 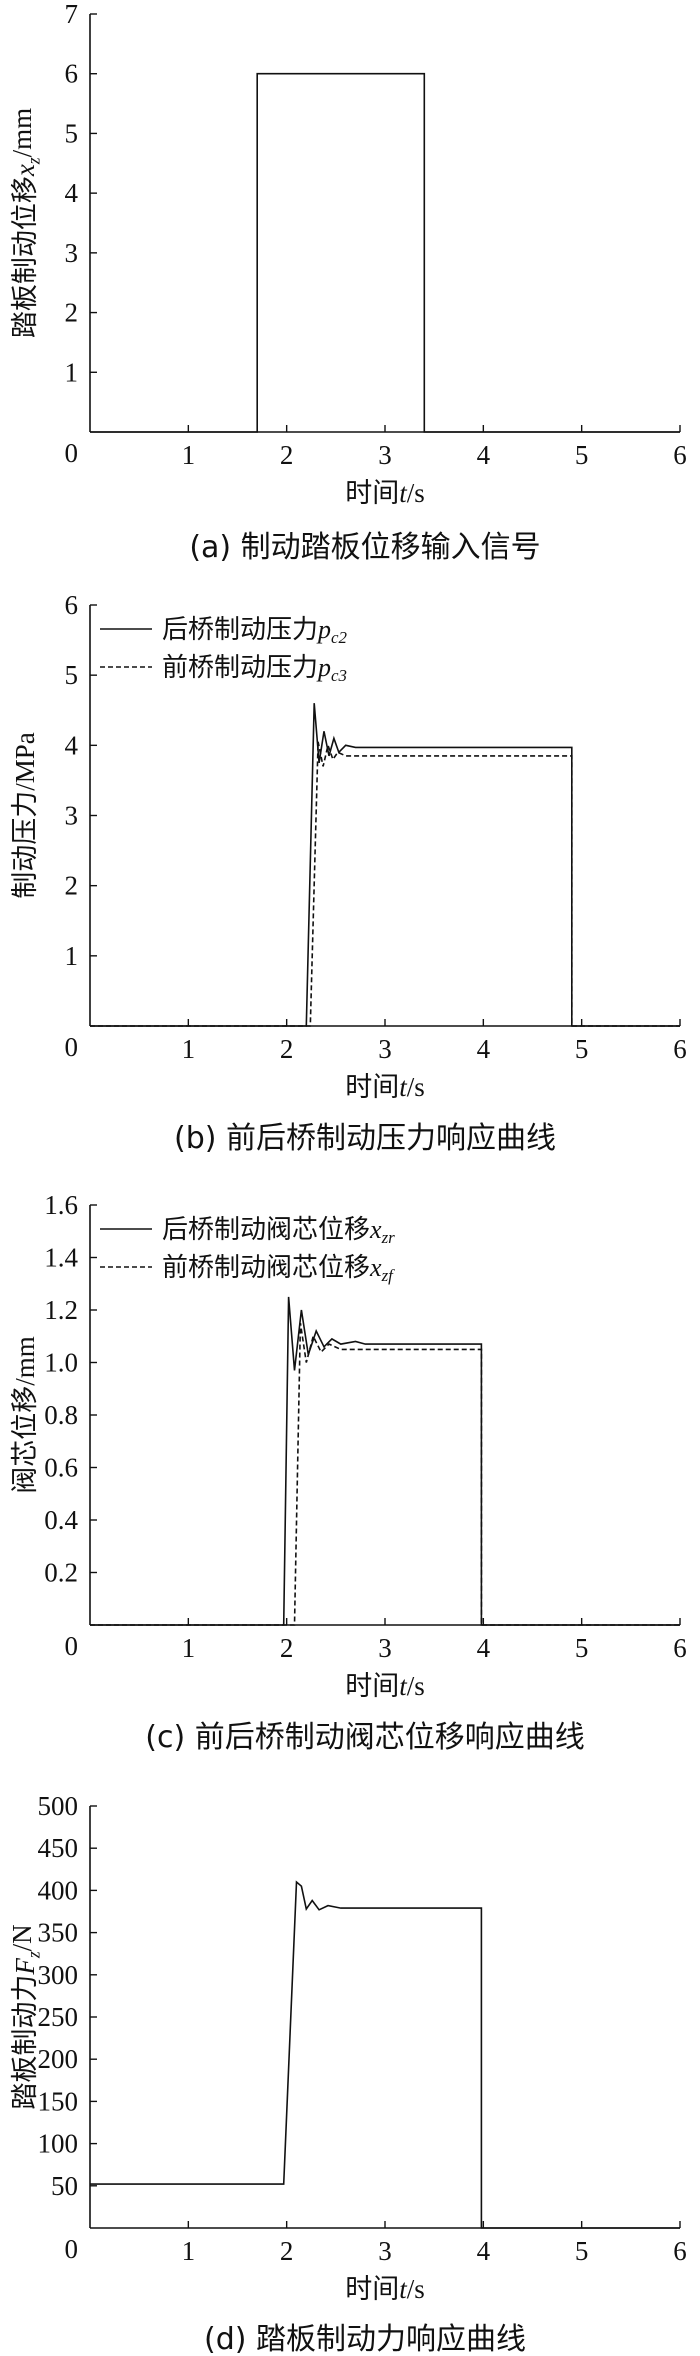 I want to click on y-axis-label: 踏板制动力Fz/N, so click(x=25, y=2016).